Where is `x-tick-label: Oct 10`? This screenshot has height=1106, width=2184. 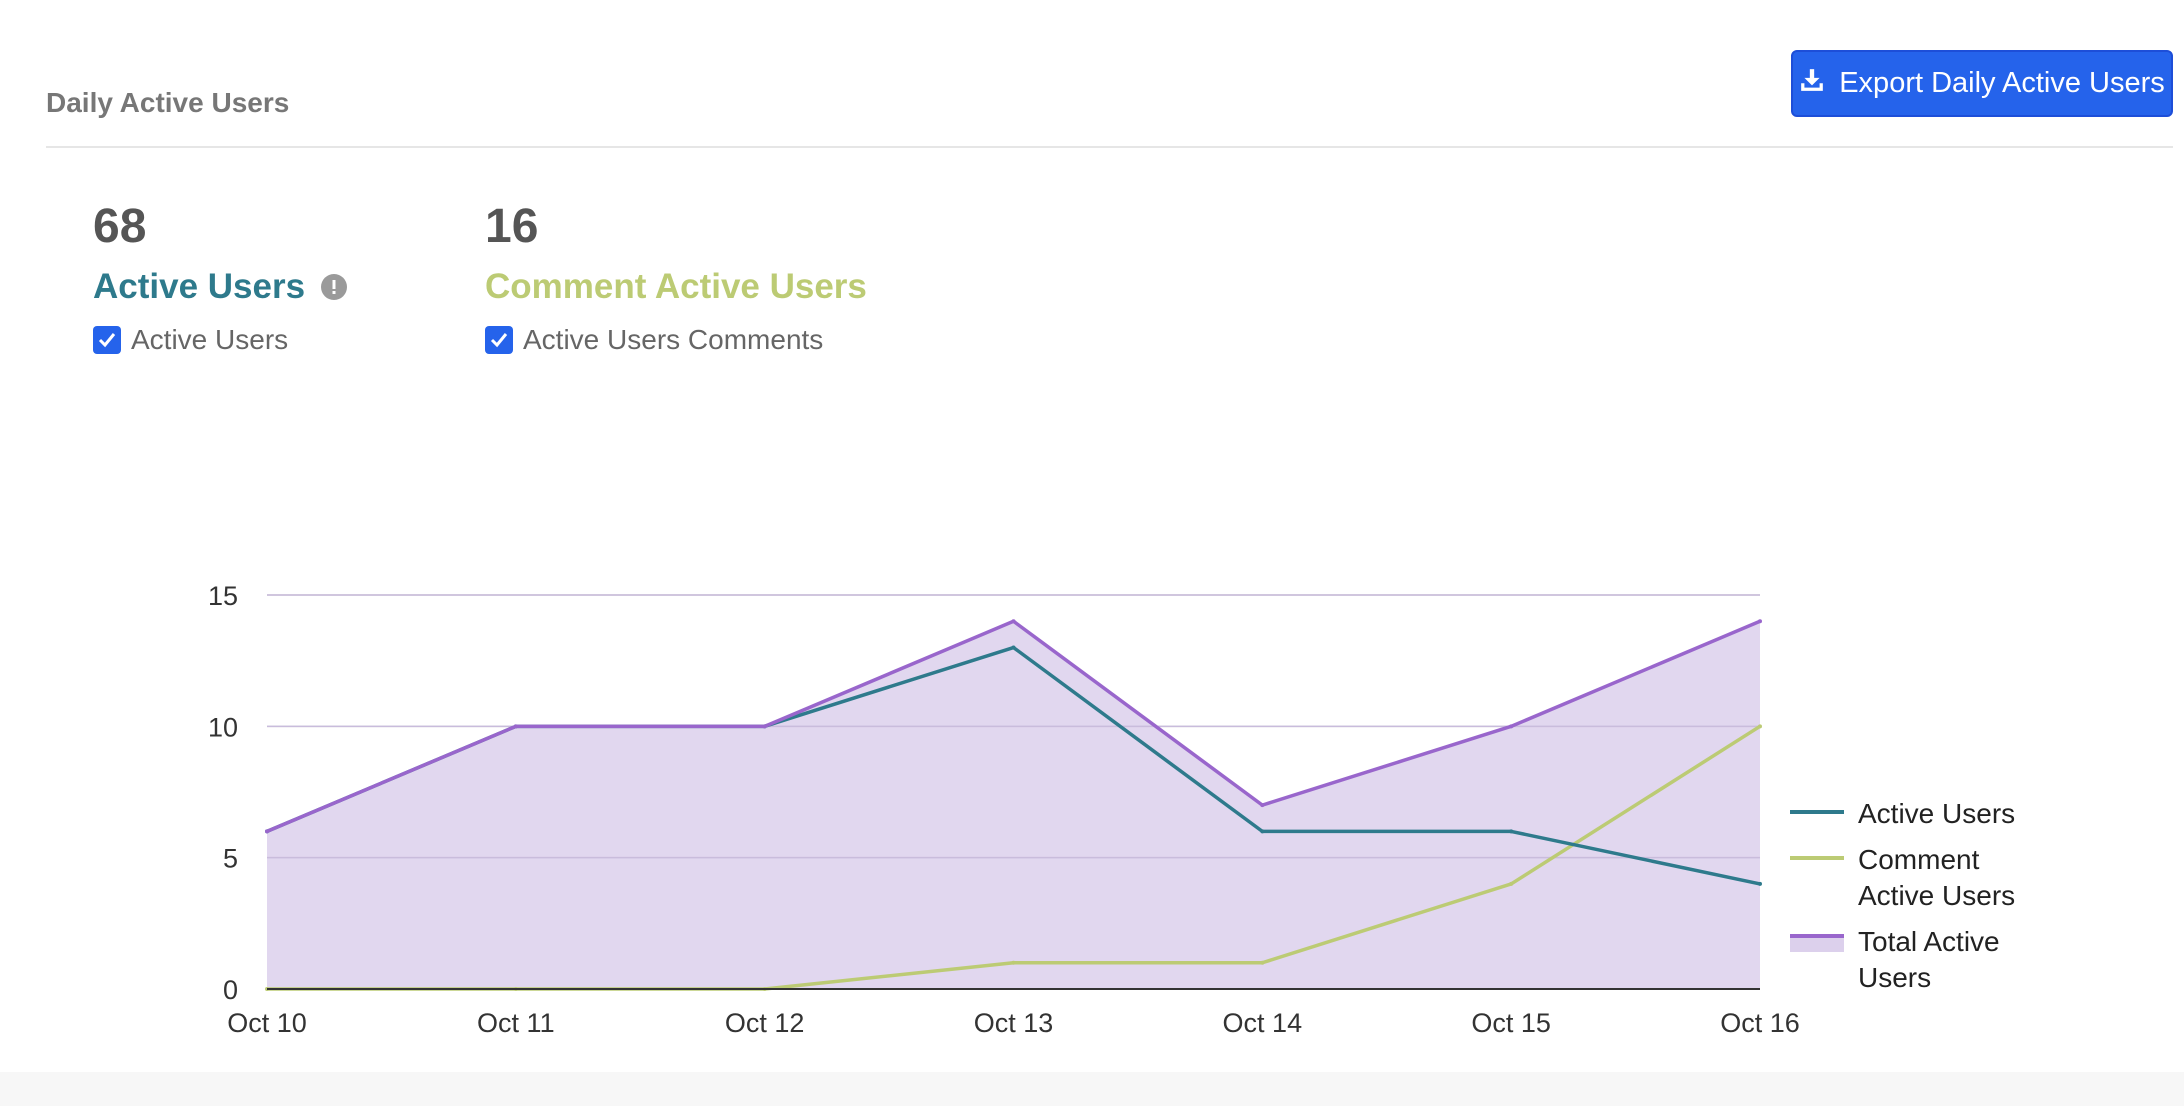 x-tick-label: Oct 10 is located at coordinates (267, 1023).